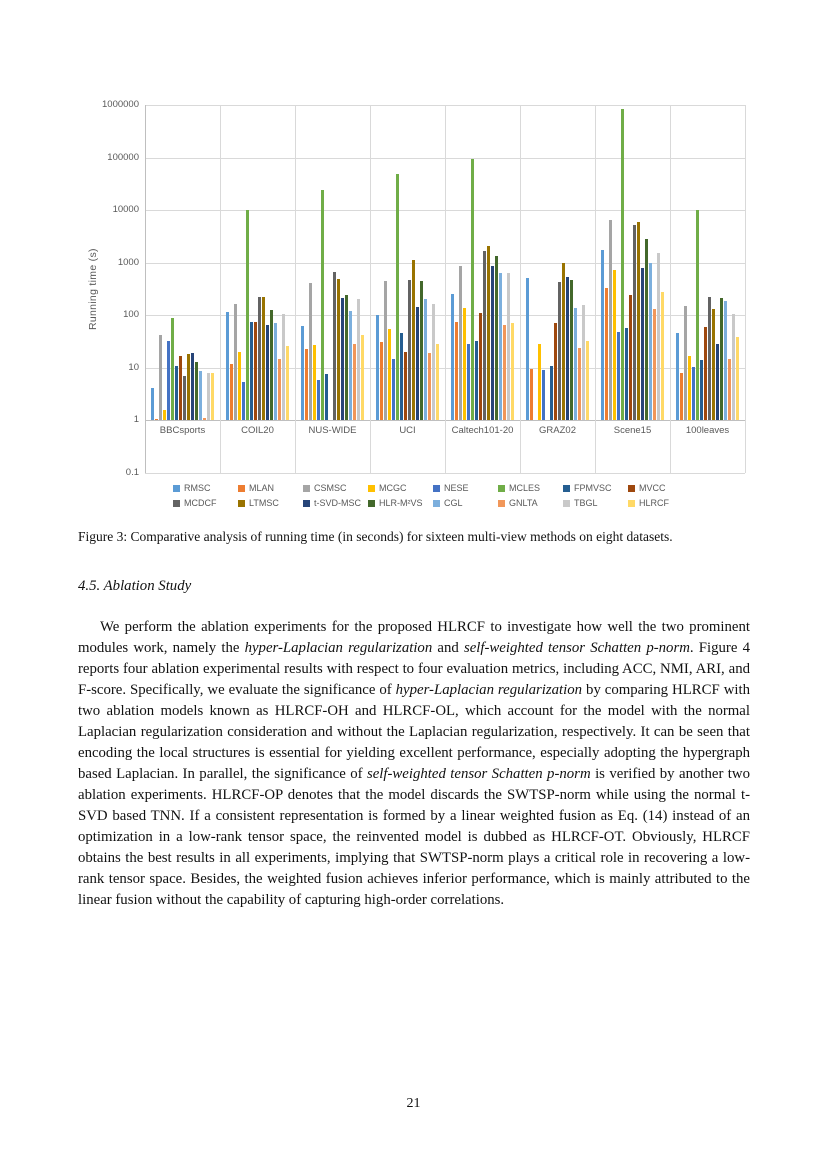 Image resolution: width=827 pixels, height=1169 pixels. I want to click on legend-item: HLR-M²VS, so click(400, 503).